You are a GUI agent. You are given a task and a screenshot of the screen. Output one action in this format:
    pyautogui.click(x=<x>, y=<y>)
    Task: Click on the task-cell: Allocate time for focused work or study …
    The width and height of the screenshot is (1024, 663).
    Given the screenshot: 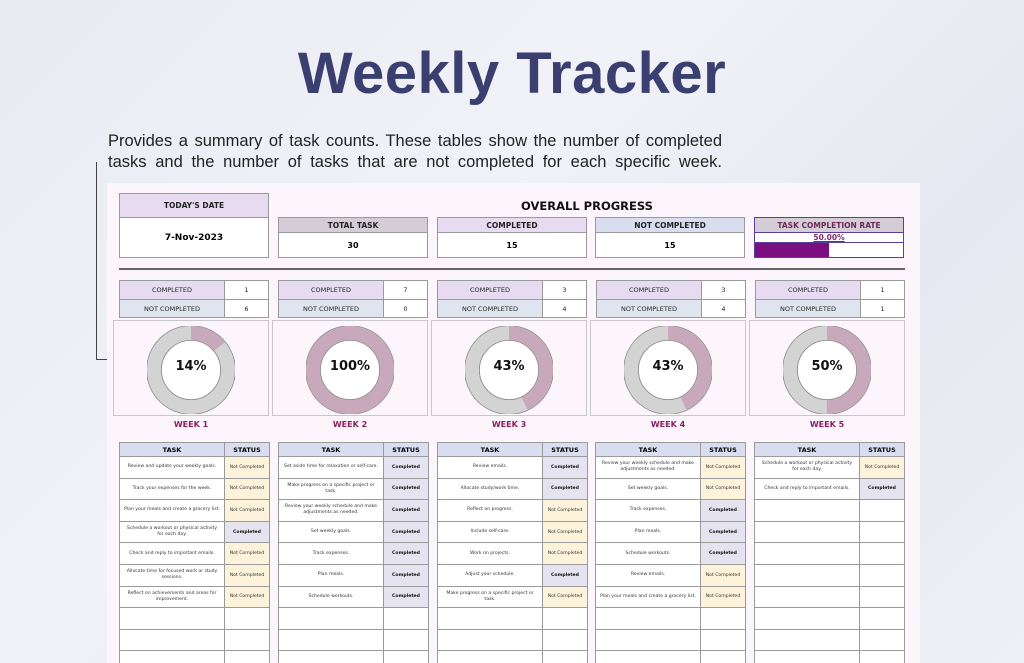 What is the action you would take?
    pyautogui.click(x=172, y=575)
    